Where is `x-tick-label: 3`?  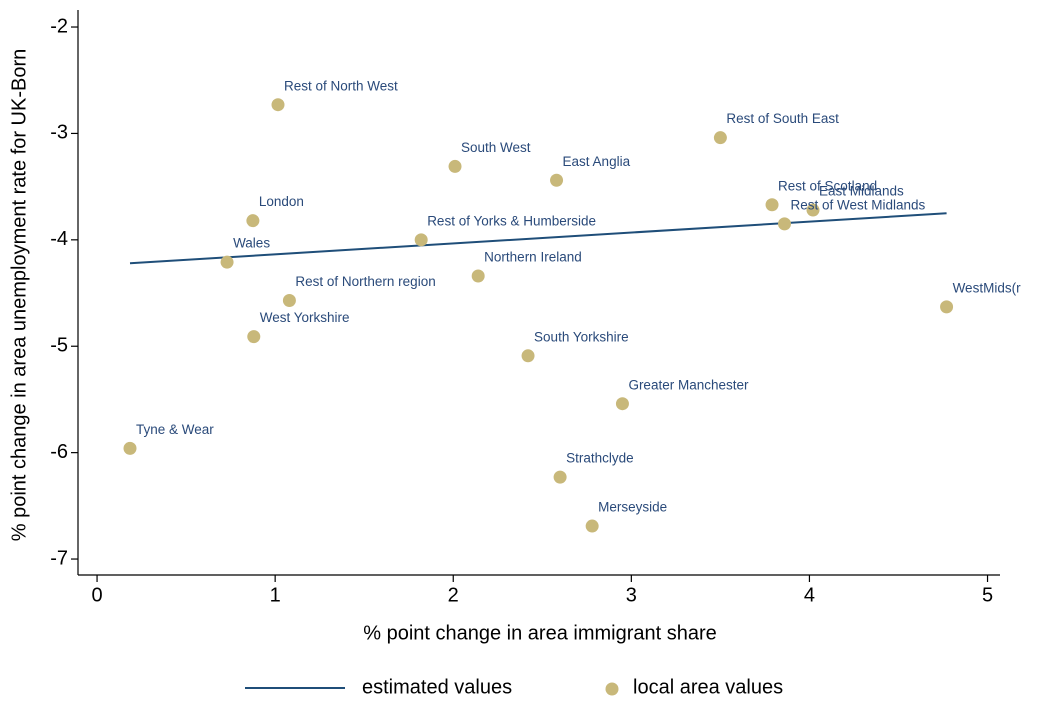 x-tick-label: 3 is located at coordinates (631, 595).